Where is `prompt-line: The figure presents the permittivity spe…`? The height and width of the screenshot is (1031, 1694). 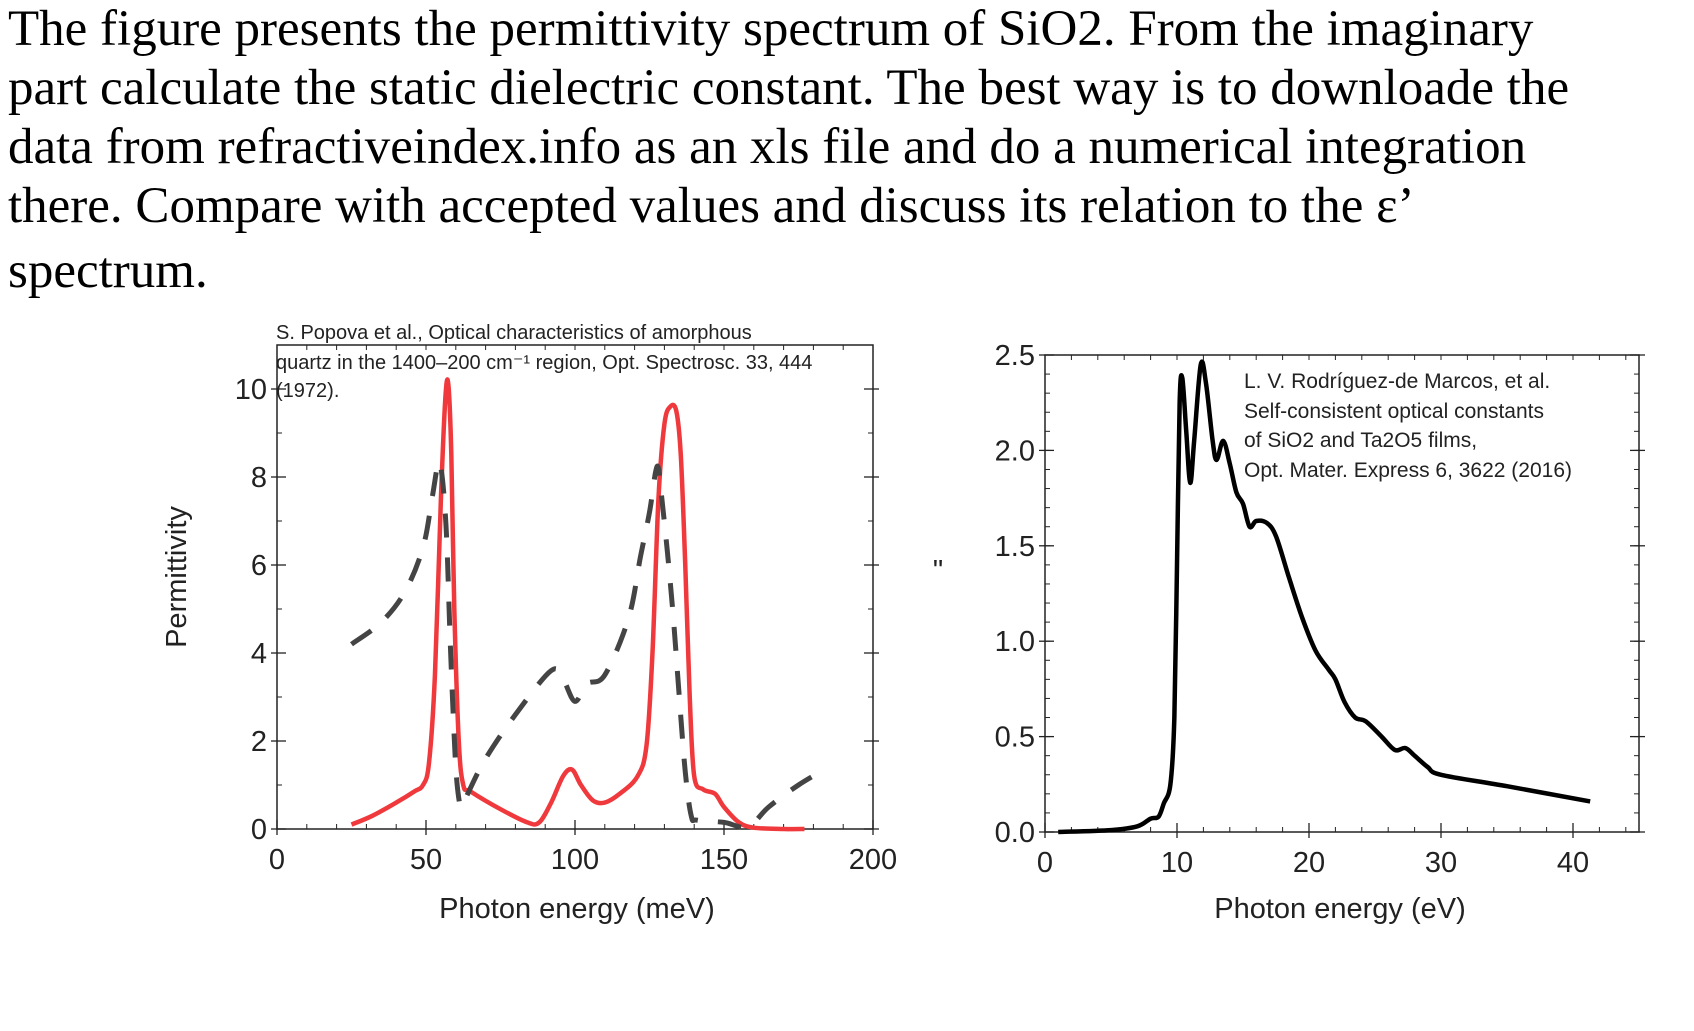 prompt-line: The figure presents the permittivity spe… is located at coordinates (771, 29).